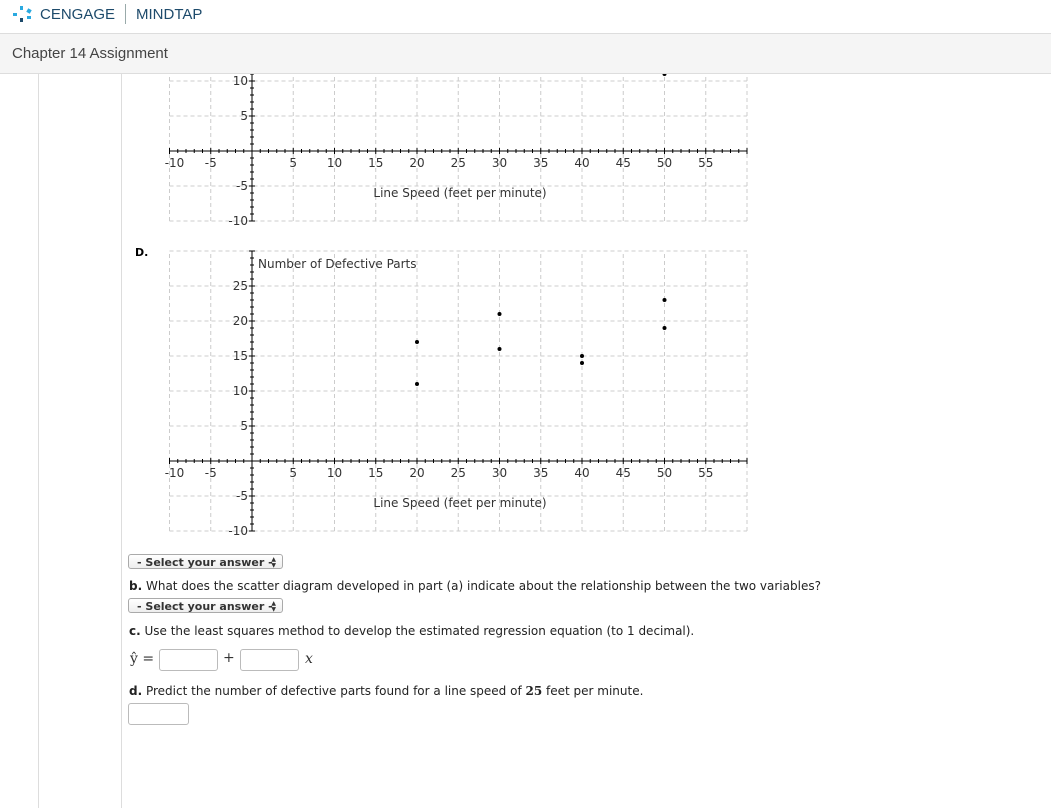 Image resolution: width=1051 pixels, height=808 pixels. Describe the element at coordinates (534, 691) in the screenshot. I see `speed-value: 25` at that location.